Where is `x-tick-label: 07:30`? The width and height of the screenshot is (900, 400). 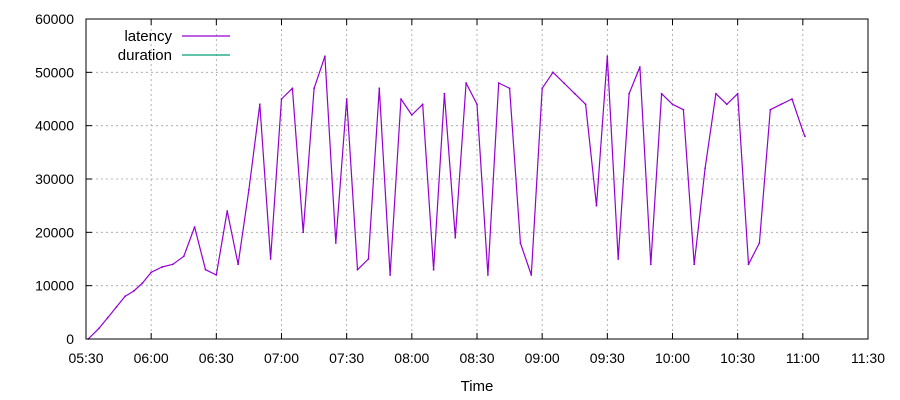
x-tick-label: 07:30 is located at coordinates (346, 358).